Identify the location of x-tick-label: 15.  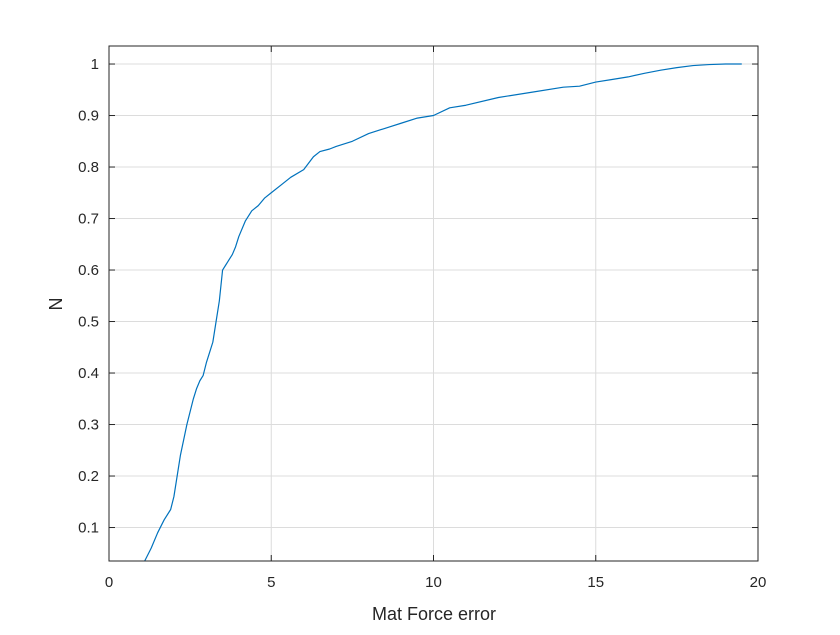
(595, 582).